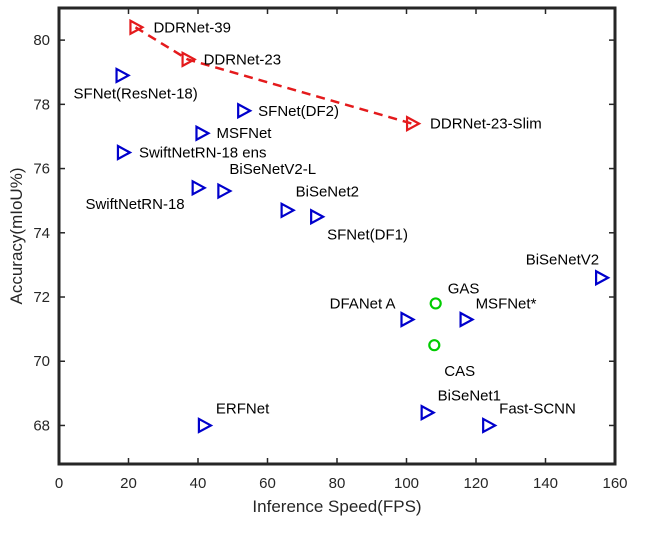  Describe the element at coordinates (243, 408) in the screenshot. I see `point-label: ERFNet` at that location.